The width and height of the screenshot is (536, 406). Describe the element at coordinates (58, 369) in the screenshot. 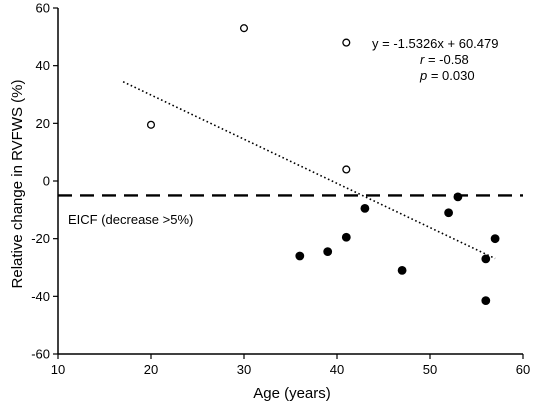

I see `x-tick-label: 10` at that location.